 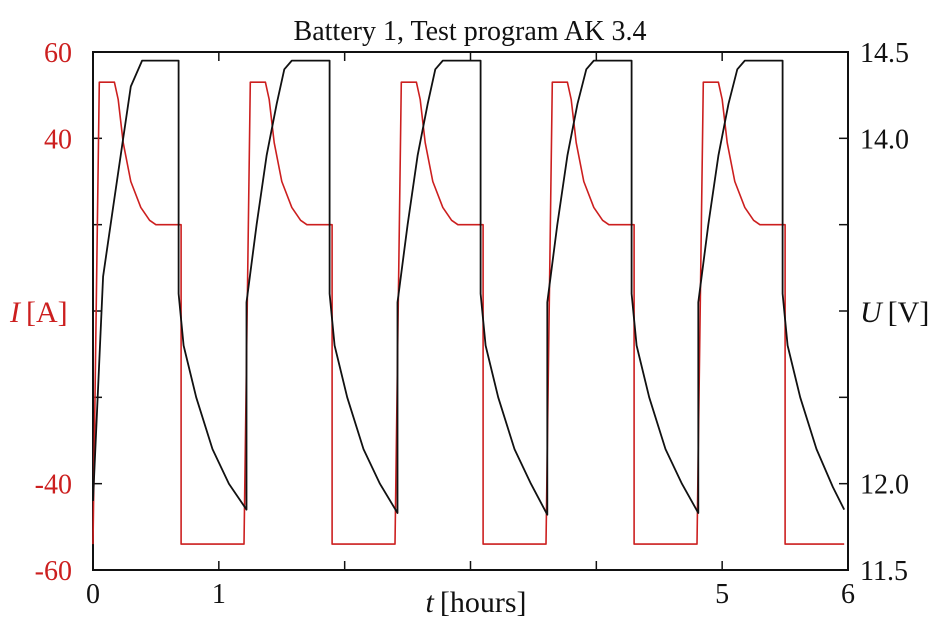 I want to click on y-right-tick-label: 14.5, so click(x=884, y=53).